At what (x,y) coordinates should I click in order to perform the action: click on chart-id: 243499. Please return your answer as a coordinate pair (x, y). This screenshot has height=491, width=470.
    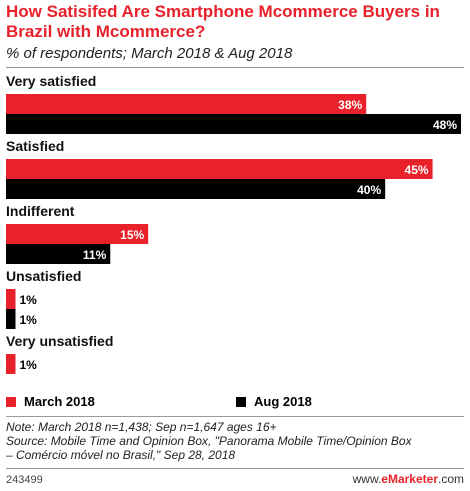
    Looking at the image, I should click on (24, 480).